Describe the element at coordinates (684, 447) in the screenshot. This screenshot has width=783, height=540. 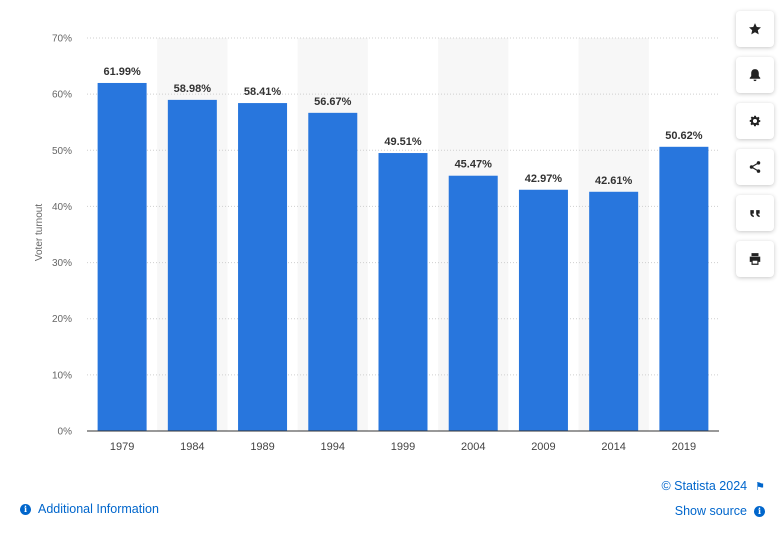
I see `x-tick-label: 2019` at that location.